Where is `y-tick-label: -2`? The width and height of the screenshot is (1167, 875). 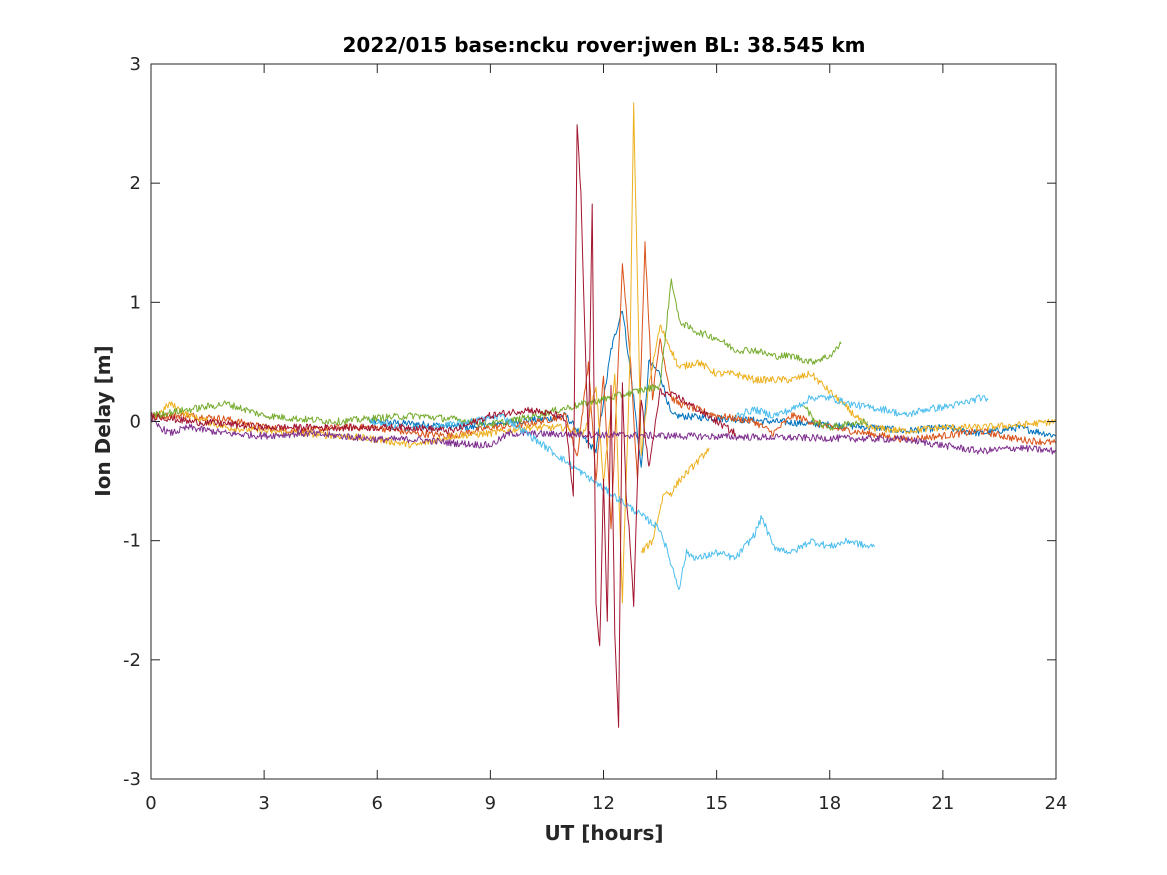 y-tick-label: -2 is located at coordinates (132, 660).